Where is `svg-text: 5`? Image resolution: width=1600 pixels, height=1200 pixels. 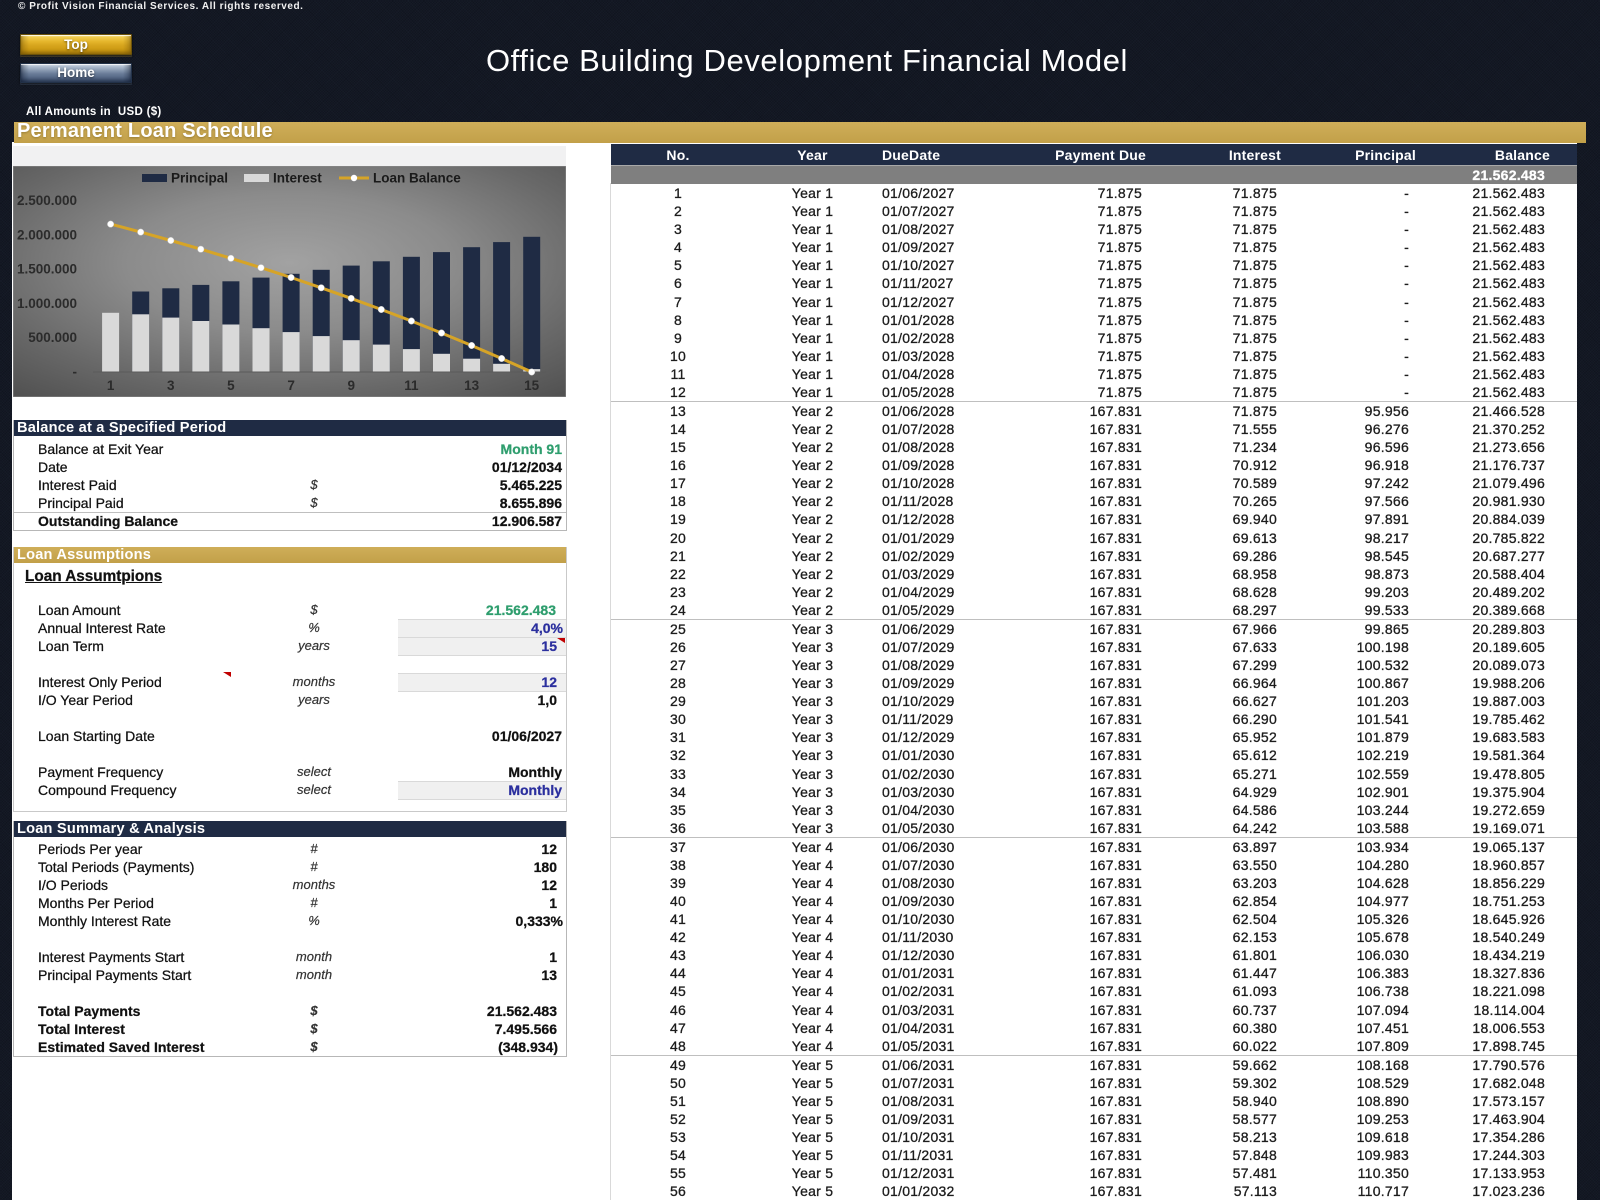
svg-text: 5 is located at coordinates (231, 385).